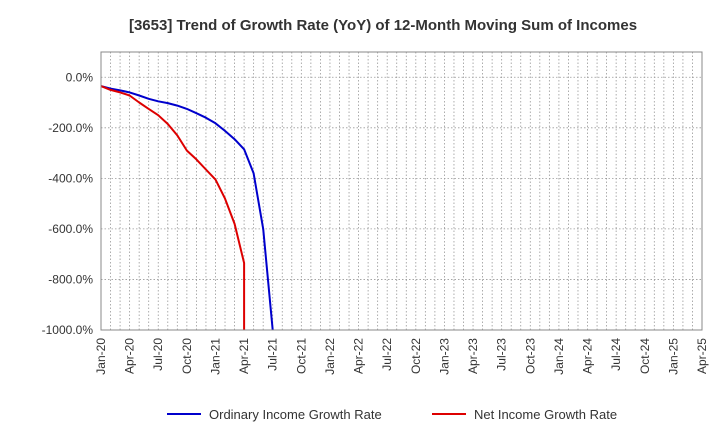 The image size is (720, 440). Describe the element at coordinates (295, 414) in the screenshot. I see `legend-label-1: Ordinary Income Growth Rate` at that location.